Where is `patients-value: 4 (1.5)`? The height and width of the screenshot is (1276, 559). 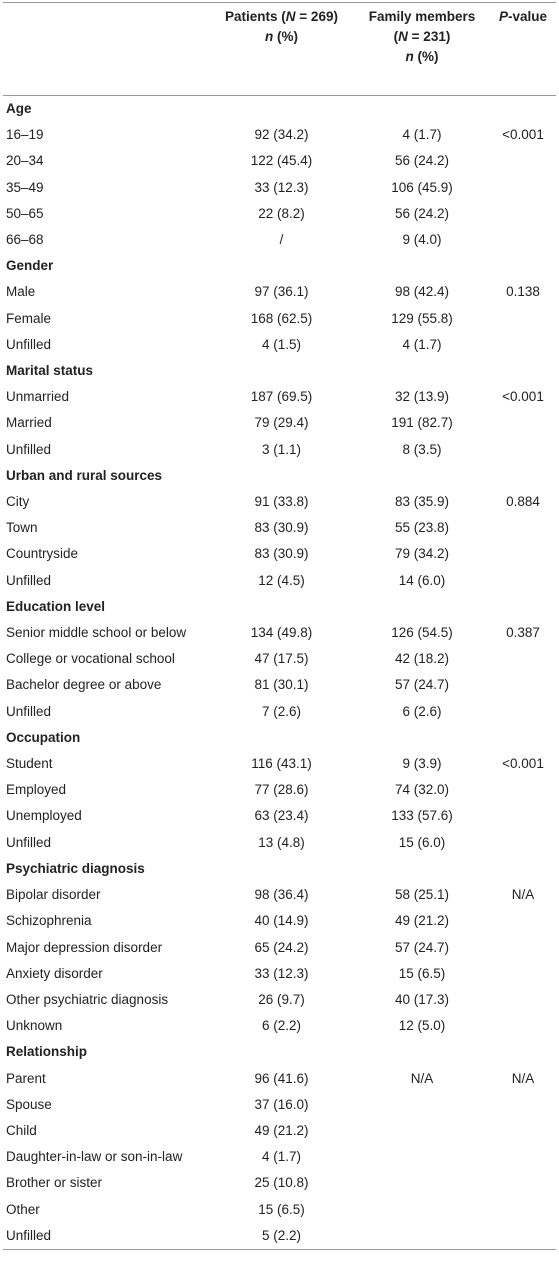 patients-value: 4 (1.5) is located at coordinates (281, 344).